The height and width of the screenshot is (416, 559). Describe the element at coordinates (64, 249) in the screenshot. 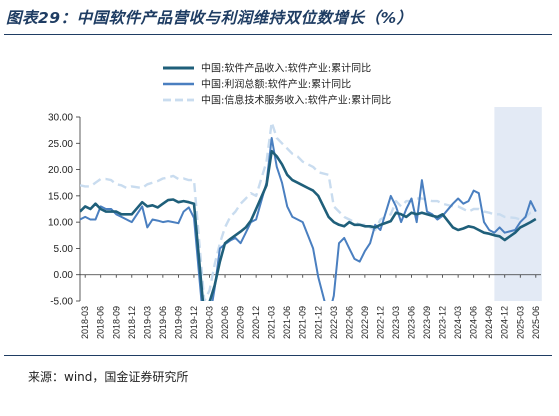

I see `y-tick-label: 5.00` at that location.